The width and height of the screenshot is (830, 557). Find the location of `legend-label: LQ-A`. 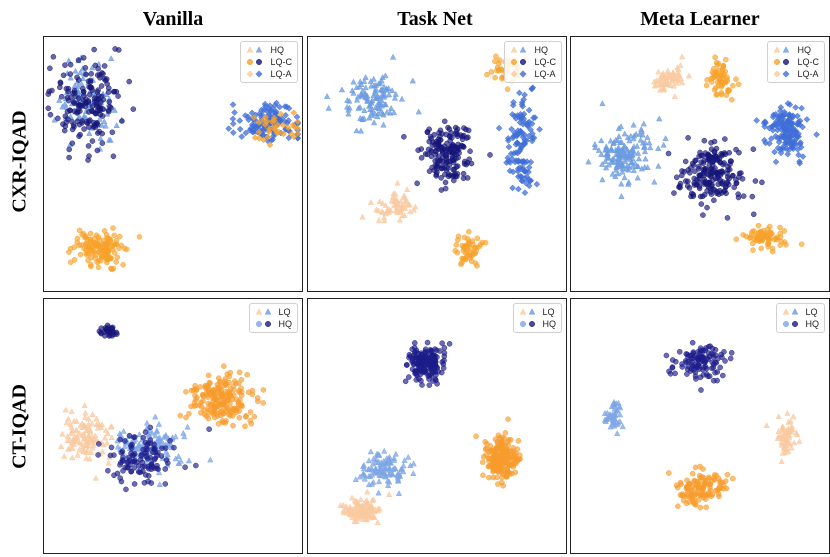

legend-label: LQ-A is located at coordinates (808, 74).